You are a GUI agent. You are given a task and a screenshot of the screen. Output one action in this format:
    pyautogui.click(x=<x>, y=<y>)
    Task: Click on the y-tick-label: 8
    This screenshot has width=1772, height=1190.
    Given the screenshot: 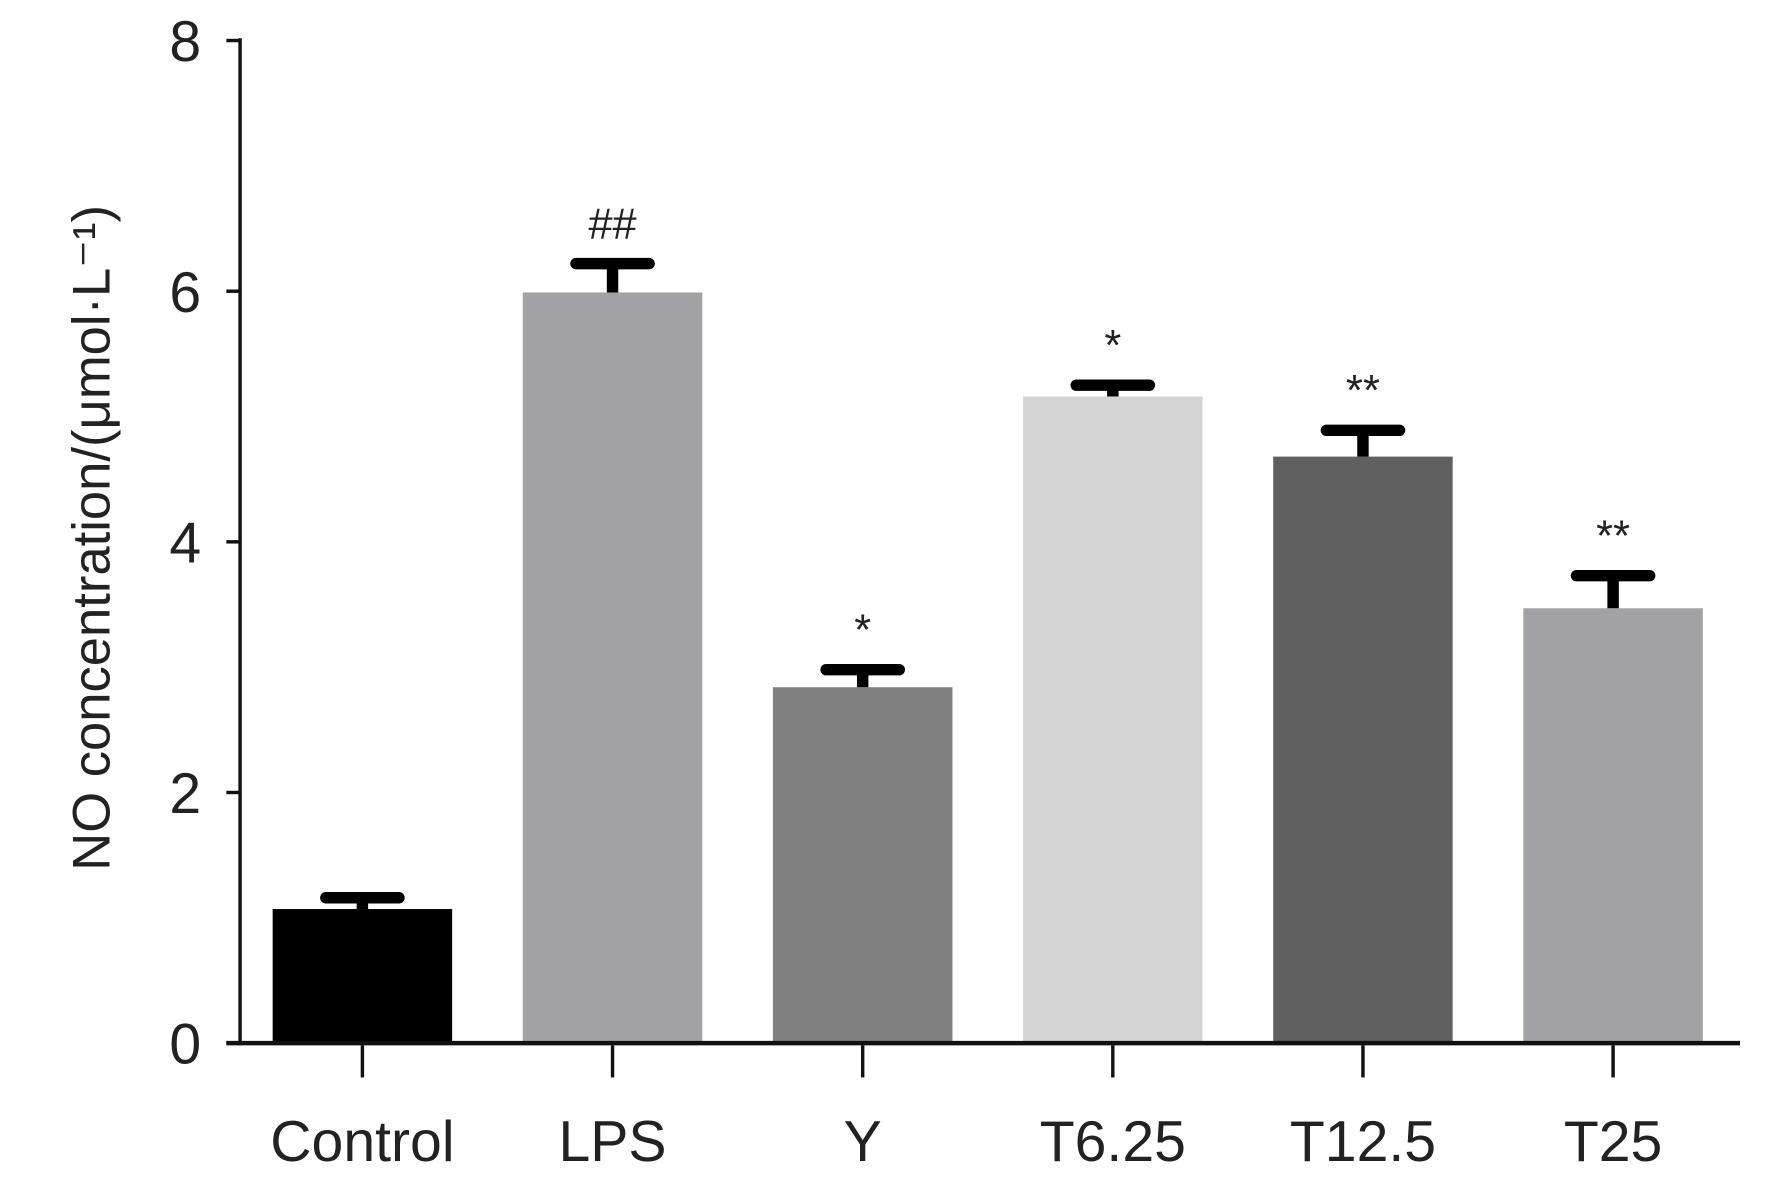 What is the action you would take?
    pyautogui.click(x=185, y=42)
    